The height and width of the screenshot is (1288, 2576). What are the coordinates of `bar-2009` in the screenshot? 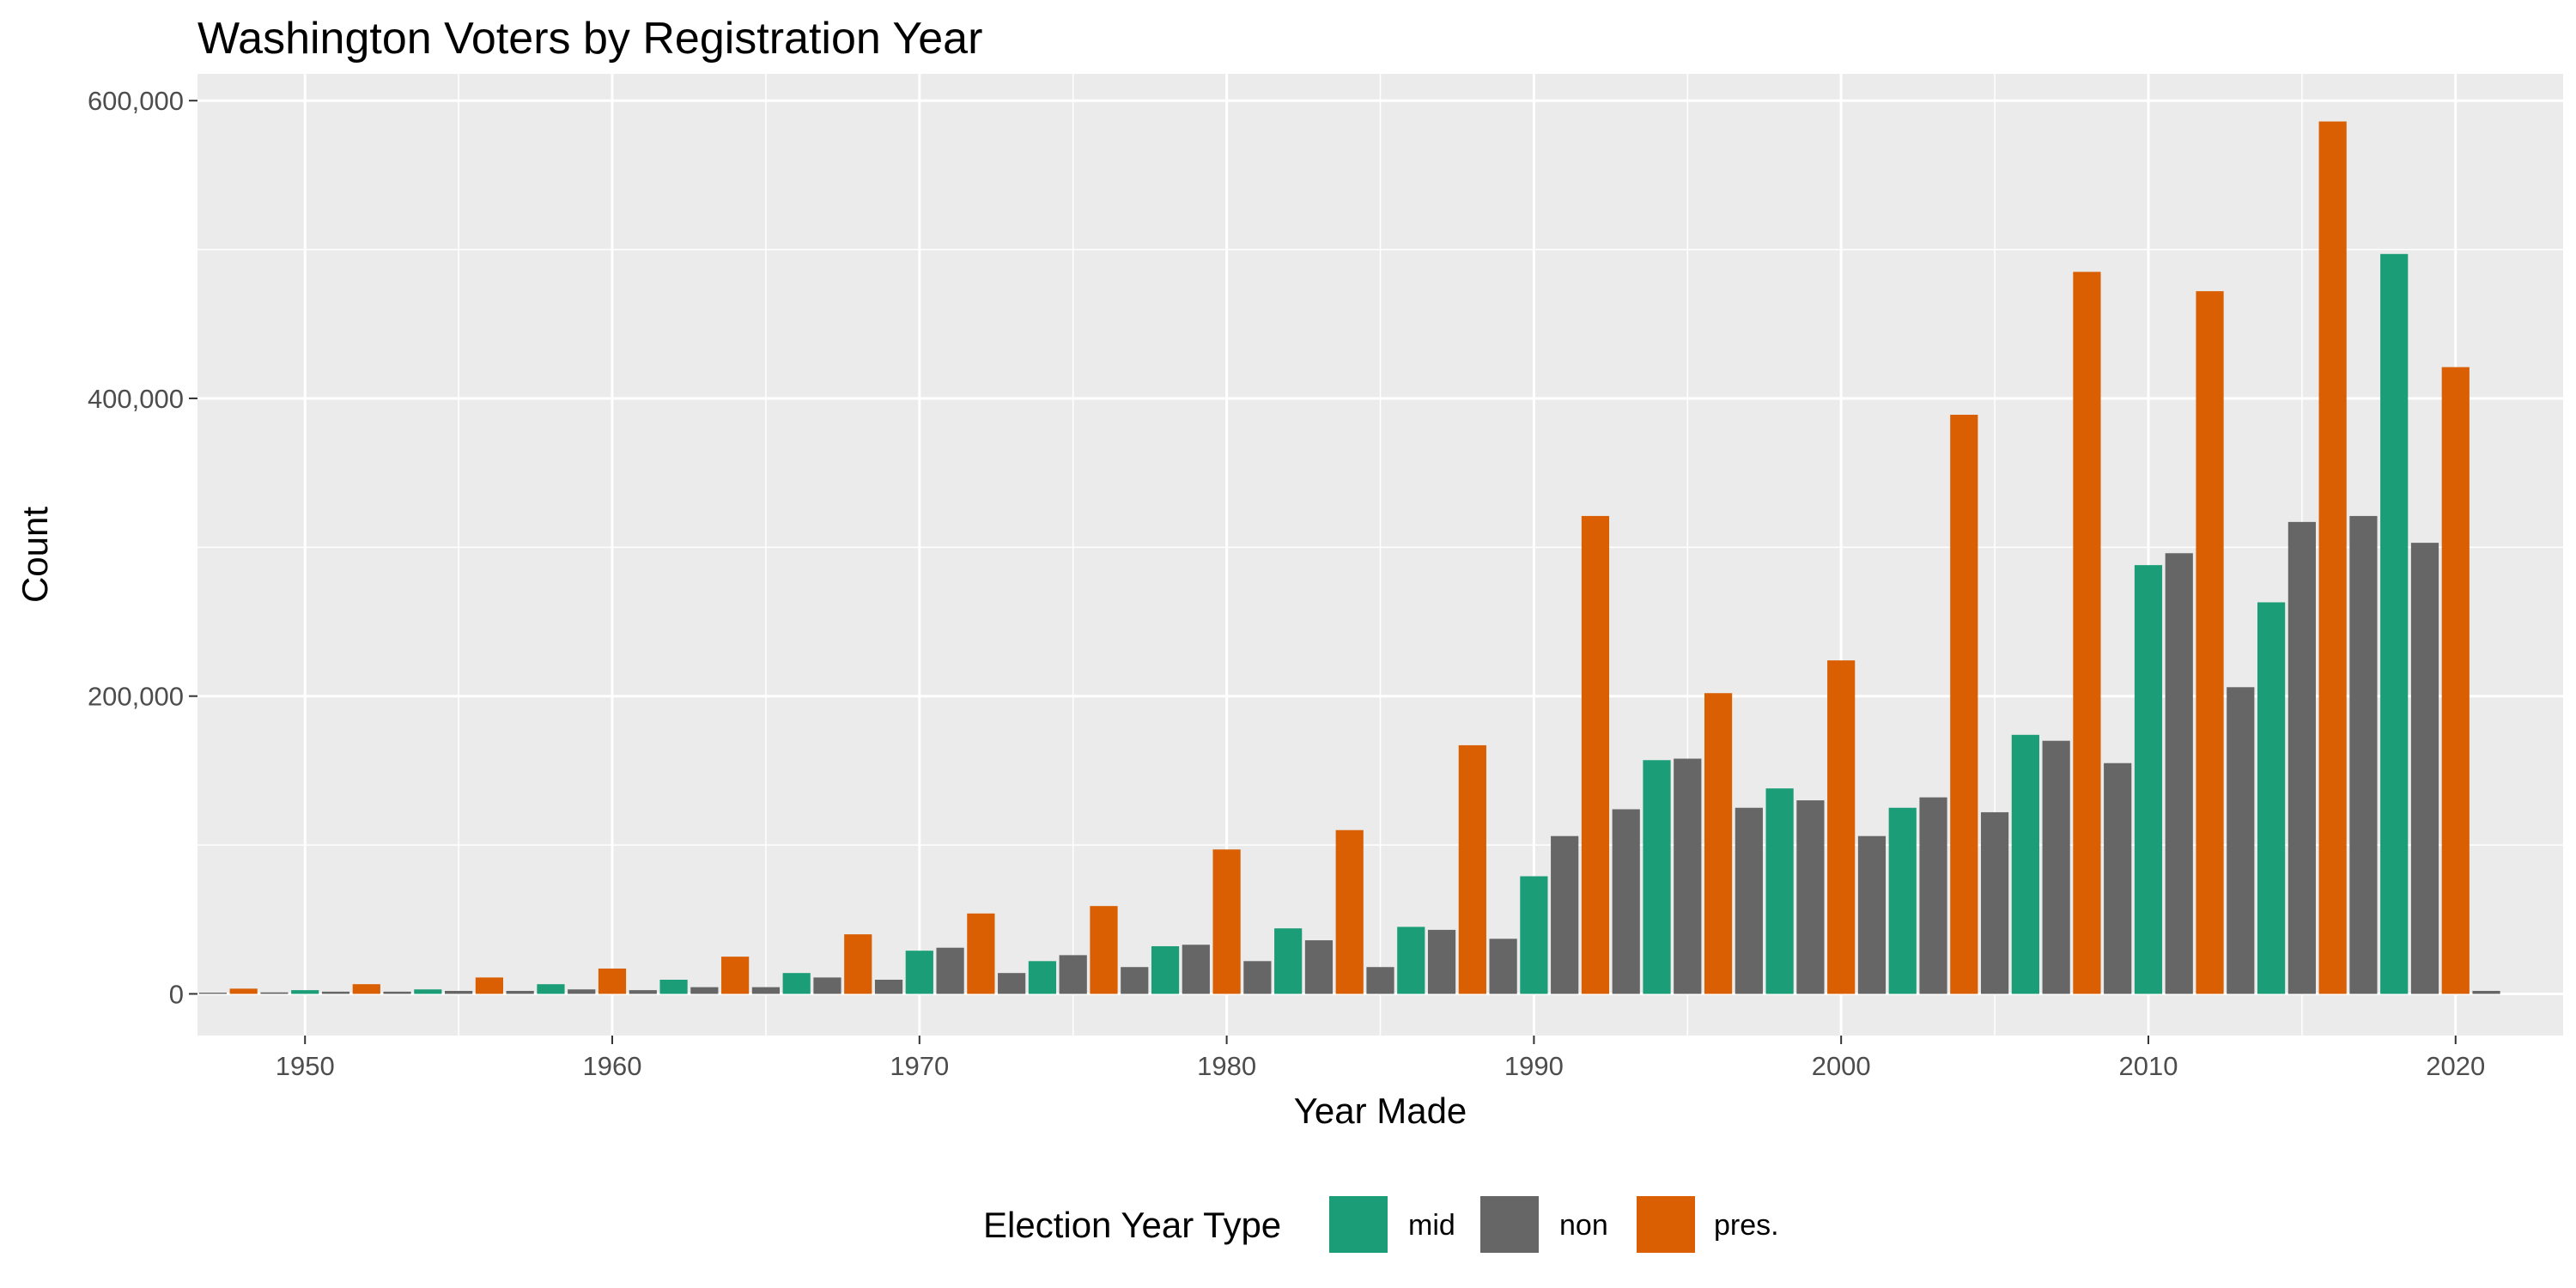 It's located at (2118, 878).